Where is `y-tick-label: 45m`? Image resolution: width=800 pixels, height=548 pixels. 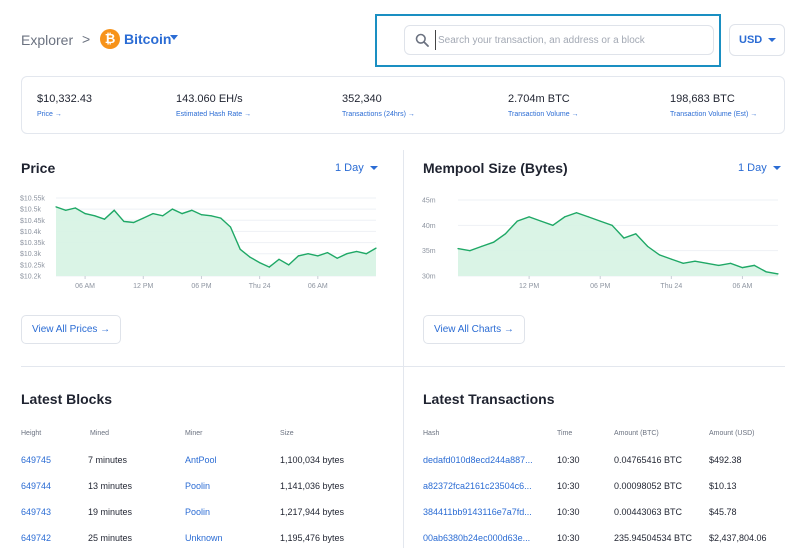 y-tick-label: 45m is located at coordinates (429, 201).